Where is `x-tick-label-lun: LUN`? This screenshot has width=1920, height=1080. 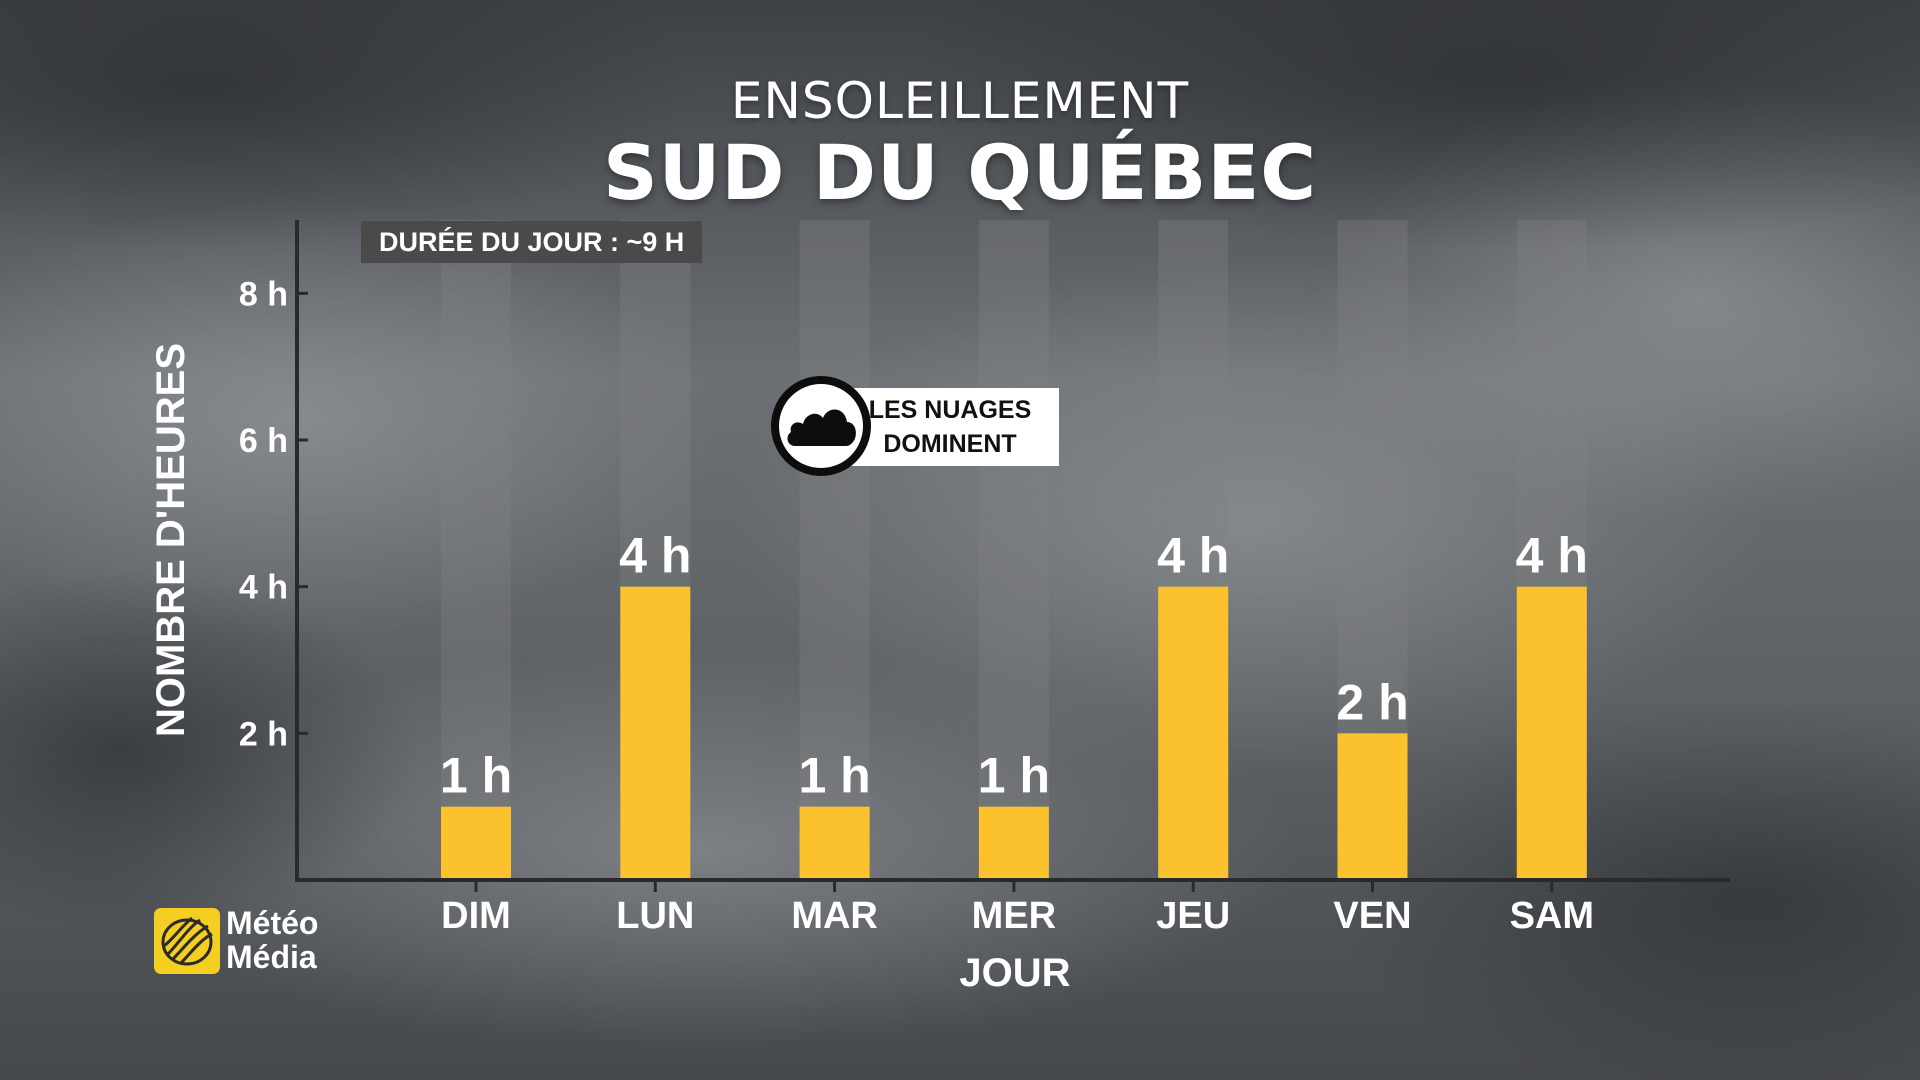 x-tick-label-lun: LUN is located at coordinates (655, 916).